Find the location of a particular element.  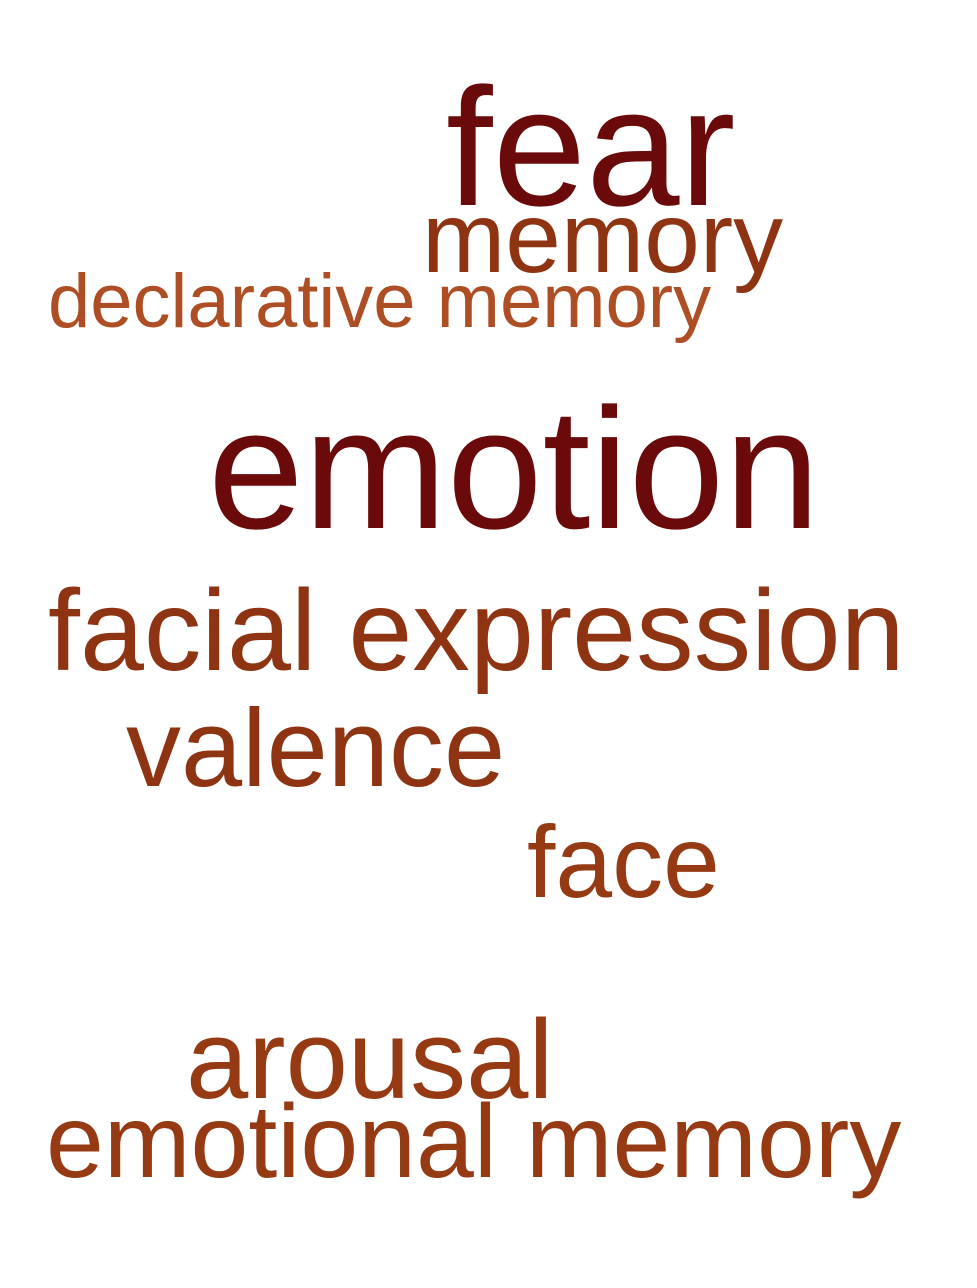

word-fear: fear is located at coordinates (591, 147).